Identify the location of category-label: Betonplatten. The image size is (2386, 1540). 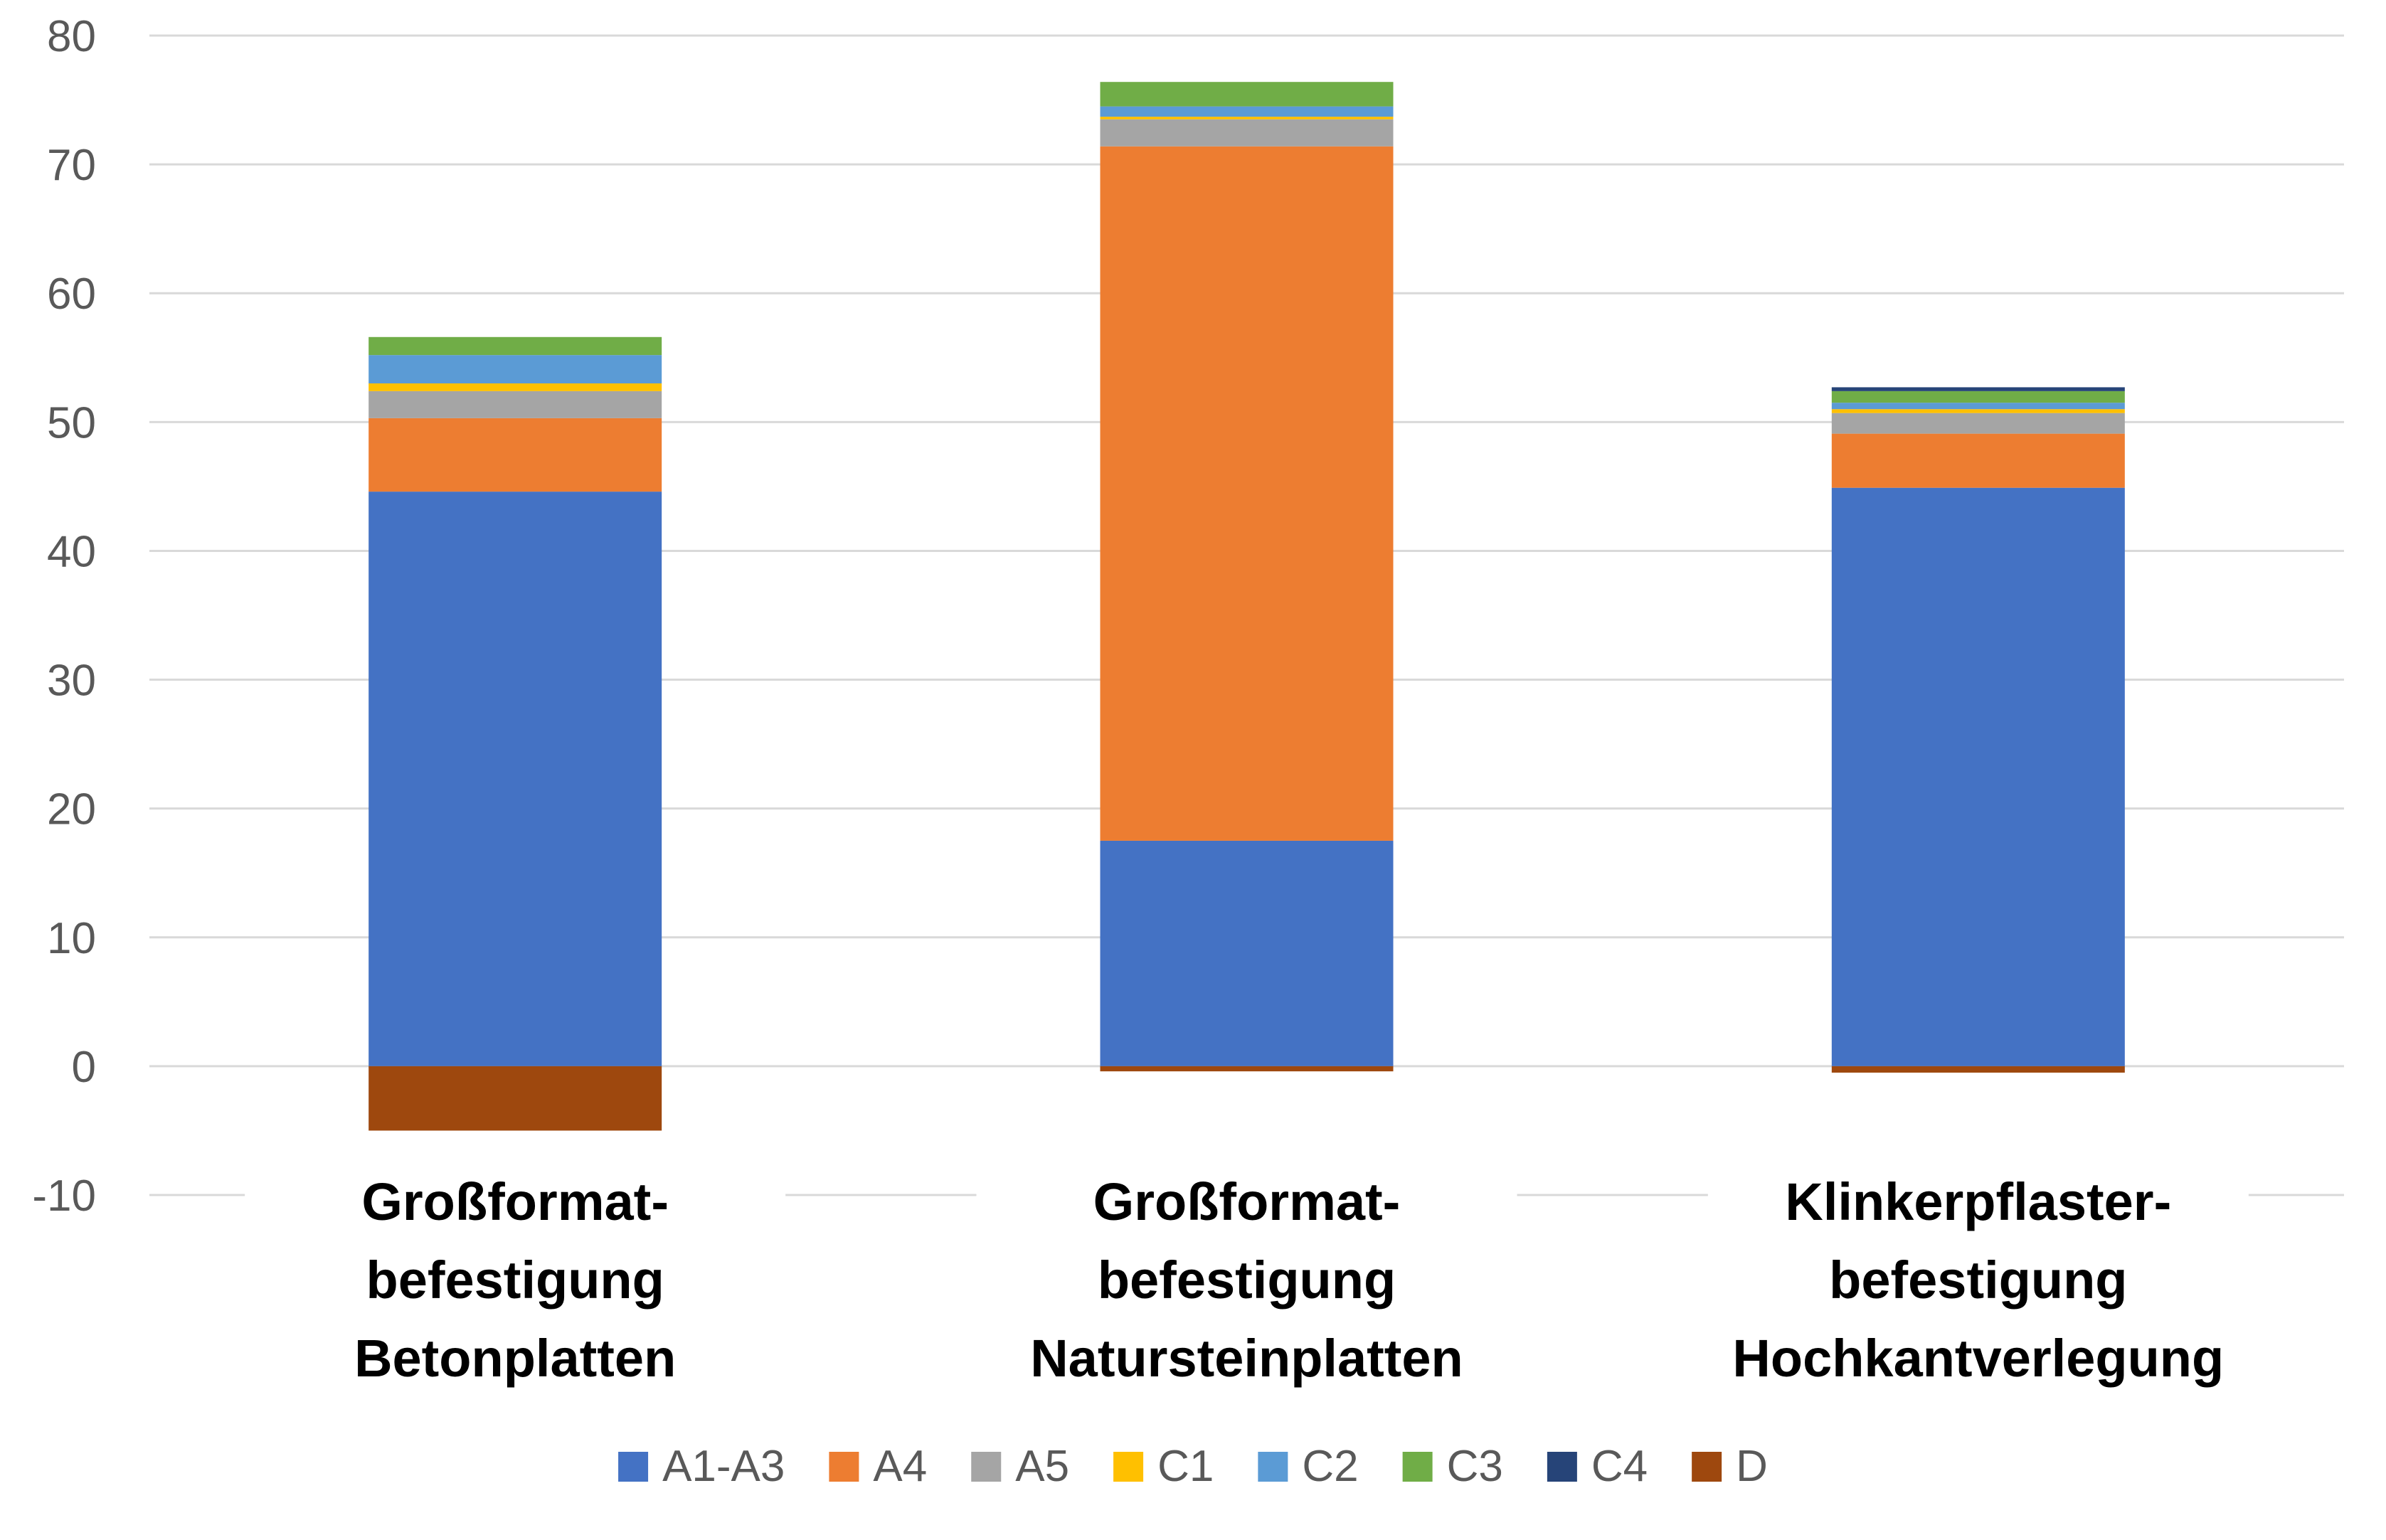
(515, 1358).